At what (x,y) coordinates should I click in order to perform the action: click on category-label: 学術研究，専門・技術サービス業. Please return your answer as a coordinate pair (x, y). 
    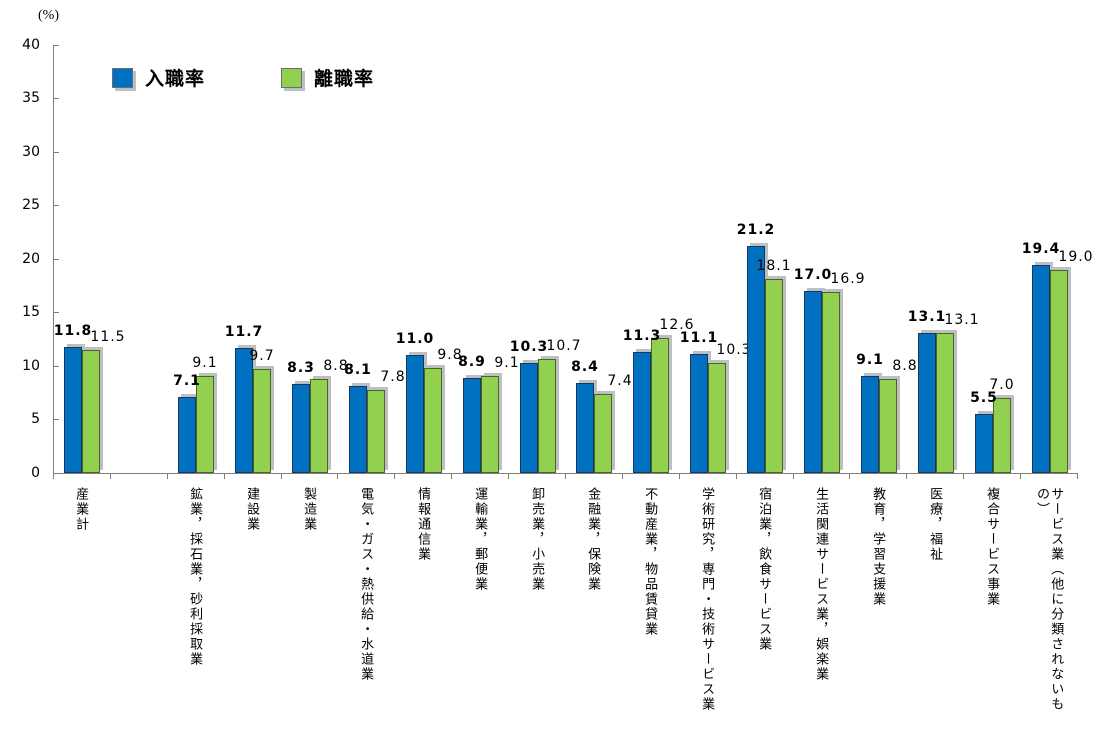
    Looking at the image, I should click on (708, 599).